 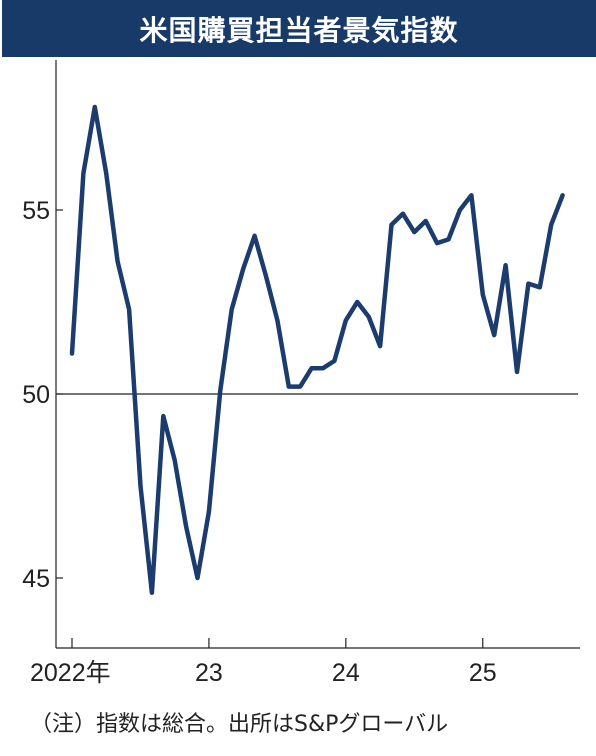 What do you see at coordinates (36, 211) in the screenshot?
I see `y-tick-label: 55` at bounding box center [36, 211].